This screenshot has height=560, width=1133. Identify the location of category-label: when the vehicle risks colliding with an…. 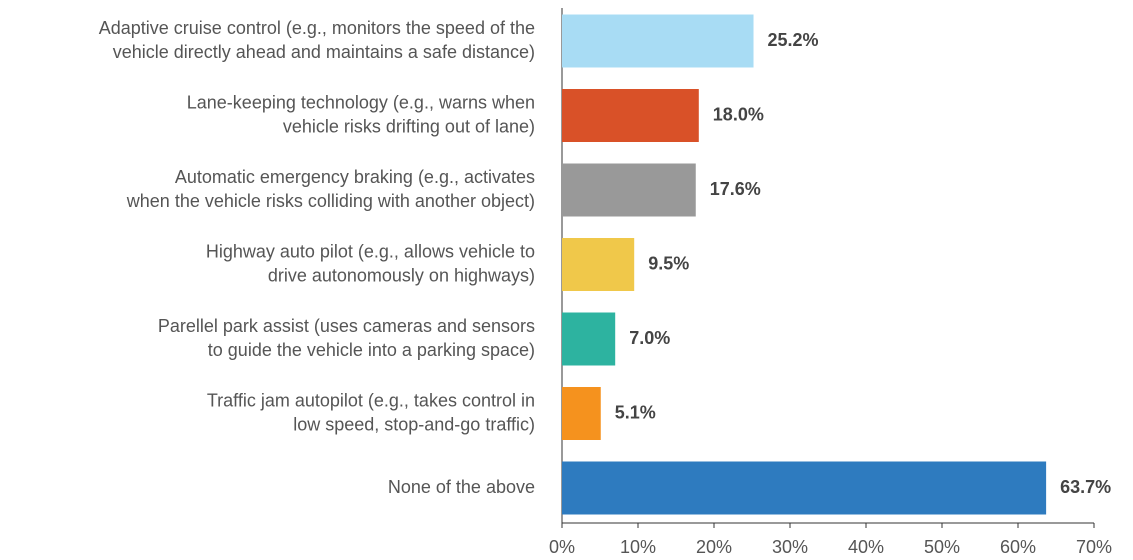
(330, 201).